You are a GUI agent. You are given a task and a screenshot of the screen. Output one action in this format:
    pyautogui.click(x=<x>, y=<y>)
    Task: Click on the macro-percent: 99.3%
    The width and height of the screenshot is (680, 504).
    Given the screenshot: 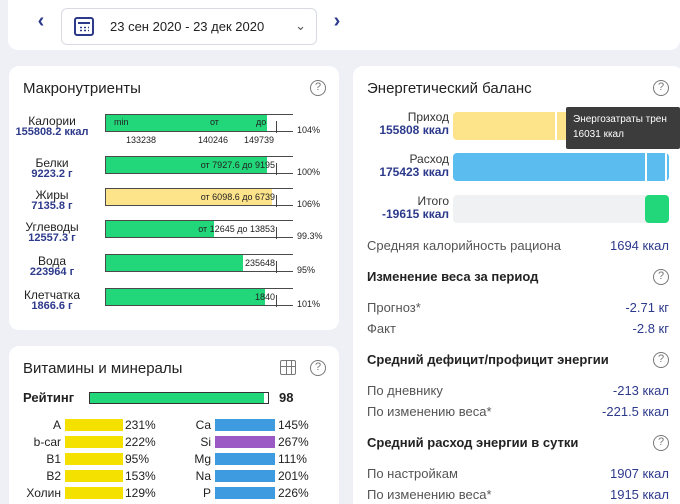 What is the action you would take?
    pyautogui.click(x=310, y=236)
    